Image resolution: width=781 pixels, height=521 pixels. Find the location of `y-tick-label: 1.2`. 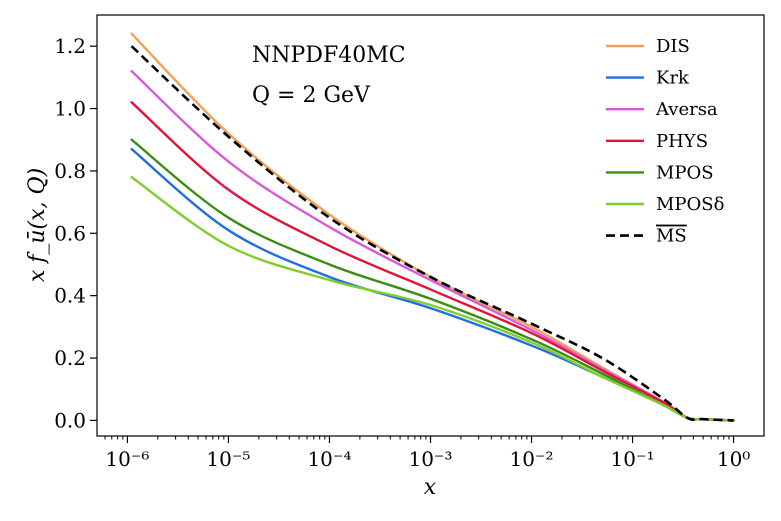

y-tick-label: 1.2 is located at coordinates (70, 46).